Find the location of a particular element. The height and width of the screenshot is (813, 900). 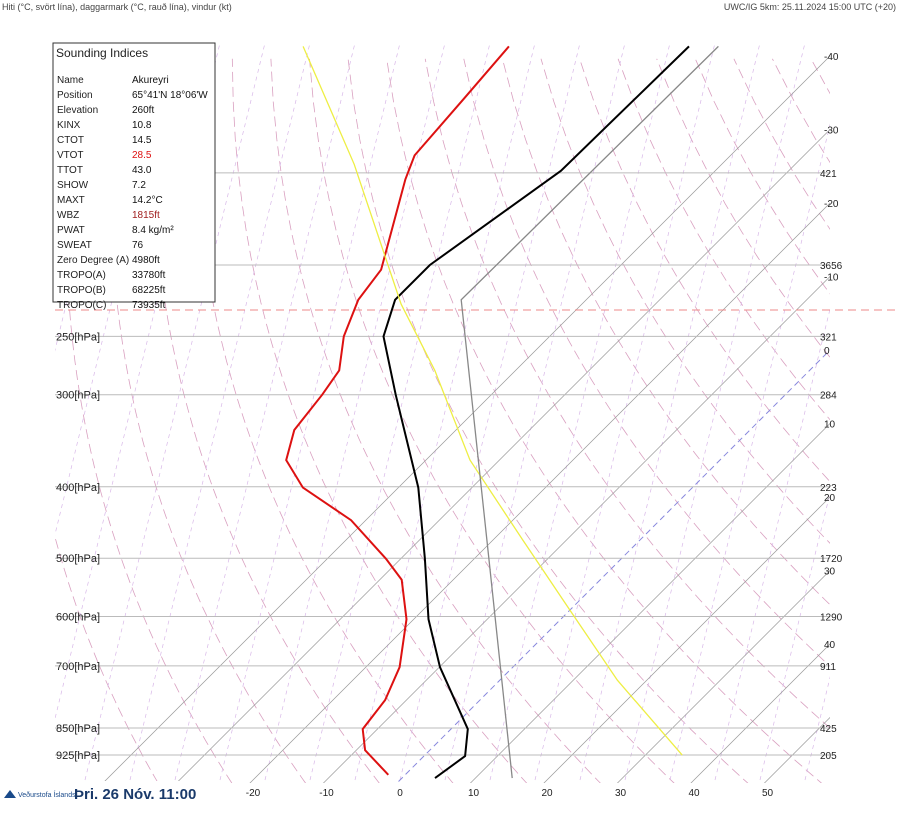

isotherm-label: 0 is located at coordinates (827, 351).